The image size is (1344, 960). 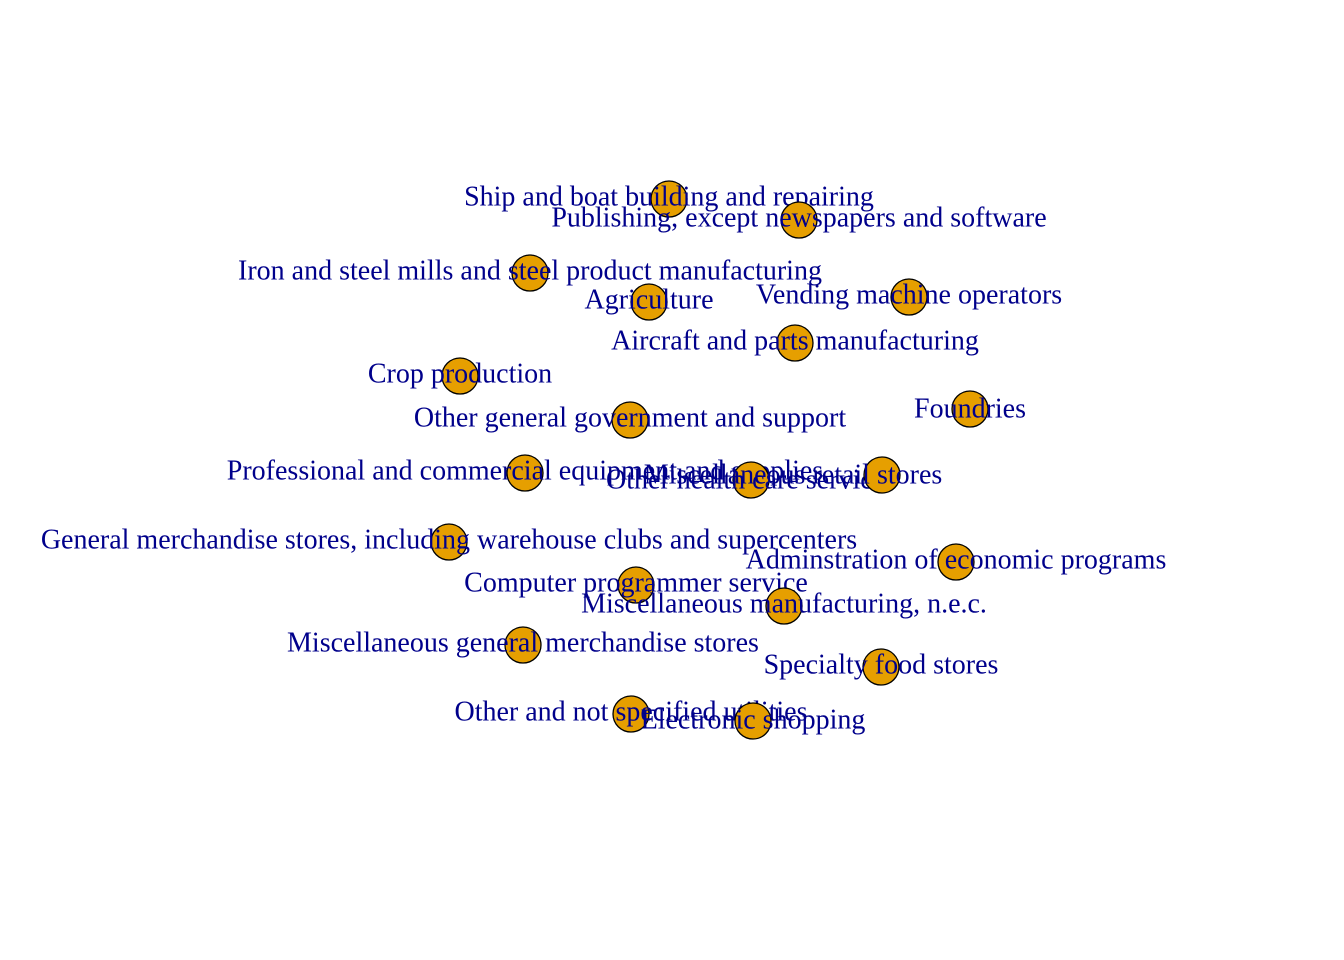 I want to click on node-label: Other general government and support, so click(x=630, y=417).